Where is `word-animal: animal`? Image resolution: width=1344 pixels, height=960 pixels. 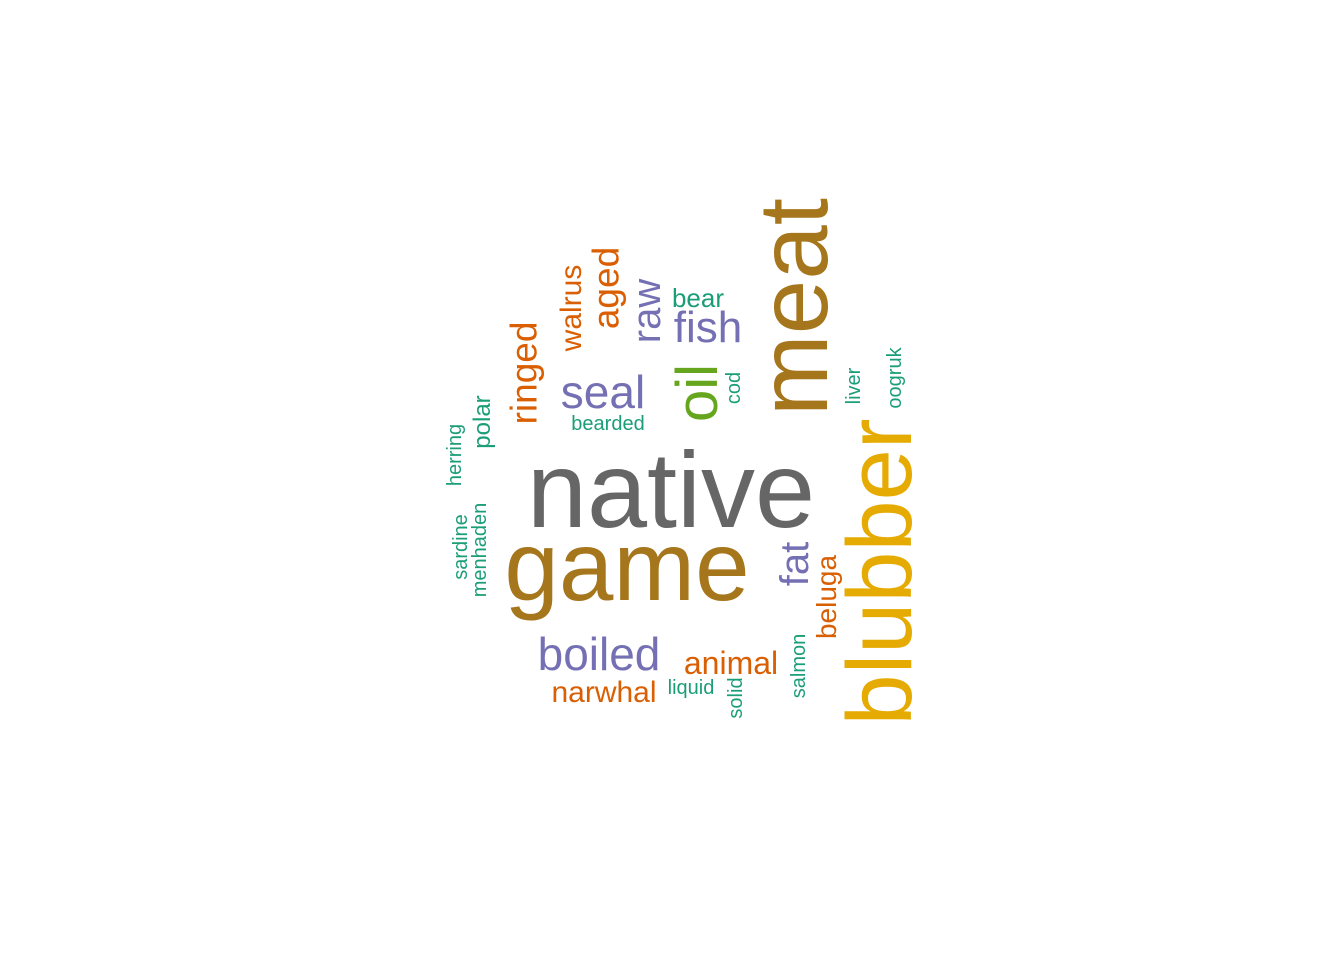
word-animal: animal is located at coordinates (731, 663).